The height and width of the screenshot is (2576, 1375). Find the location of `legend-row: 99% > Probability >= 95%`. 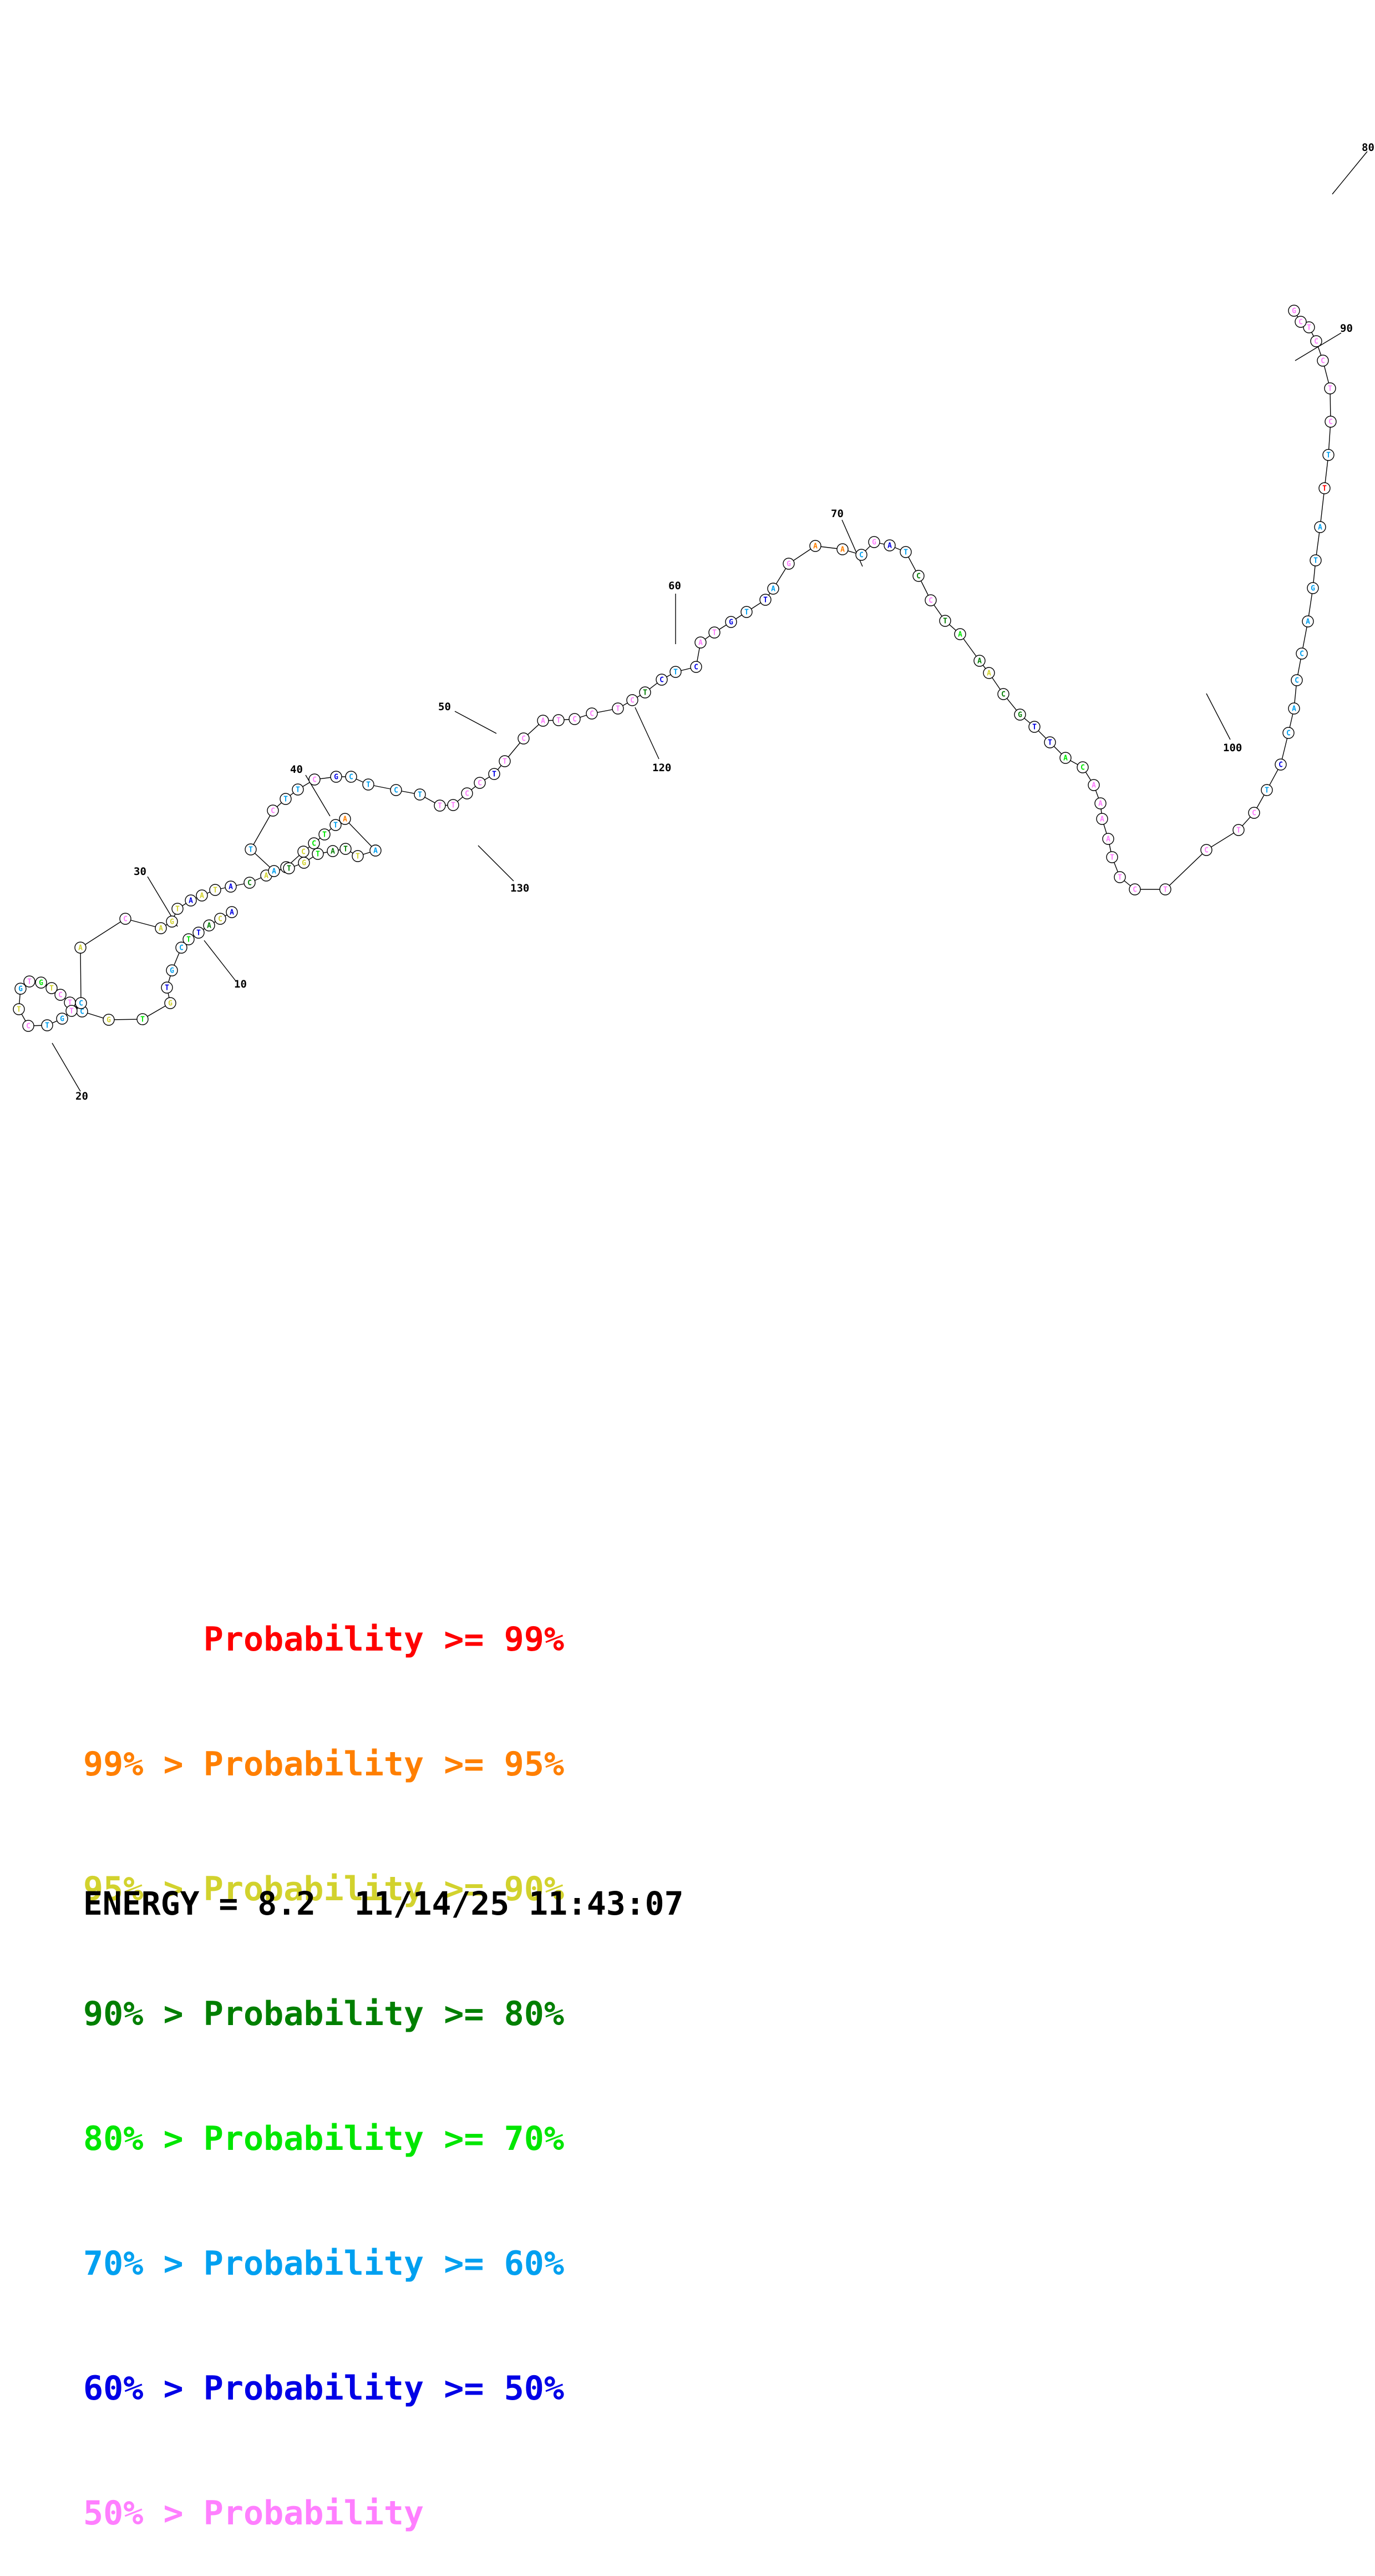

legend-row: 99% > Probability >= 95% is located at coordinates (323, 1764).